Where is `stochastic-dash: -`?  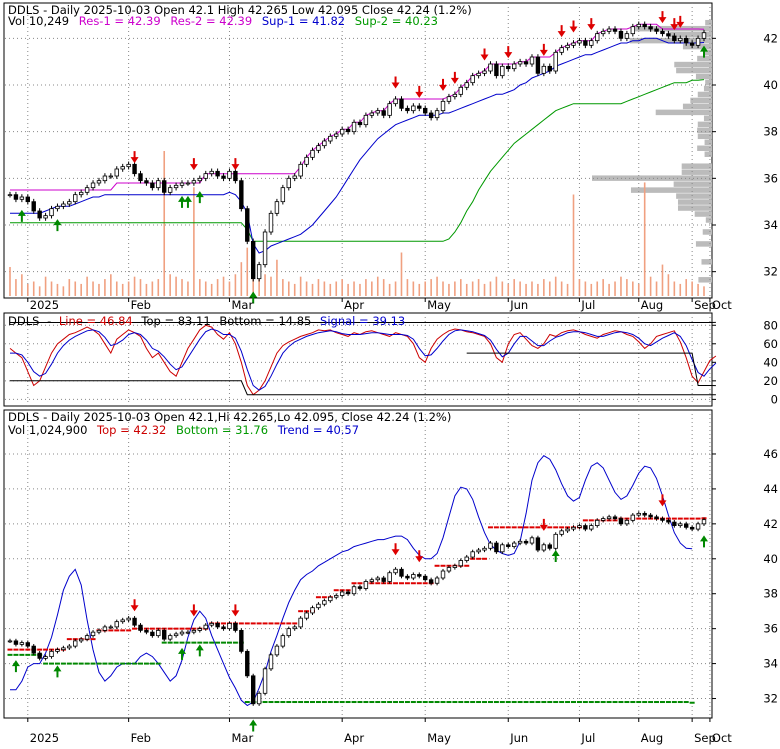
stochastic-dash: - is located at coordinates (49, 321).